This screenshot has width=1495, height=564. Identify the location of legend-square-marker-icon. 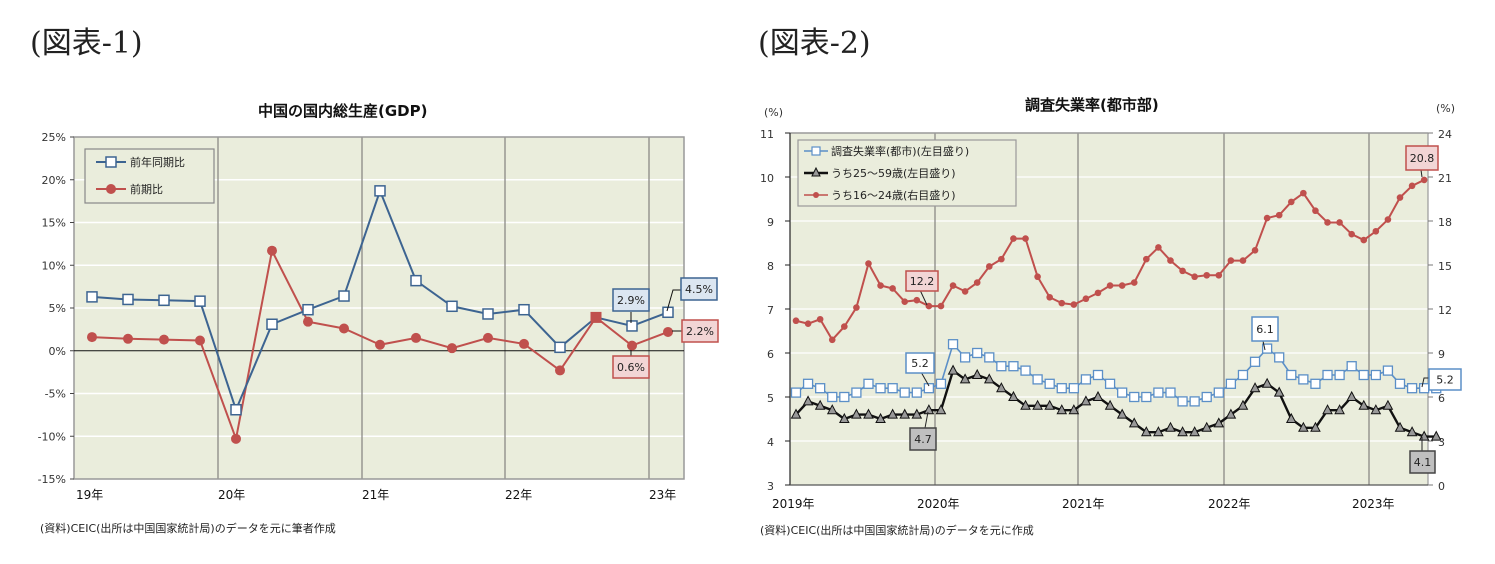
(111, 162).